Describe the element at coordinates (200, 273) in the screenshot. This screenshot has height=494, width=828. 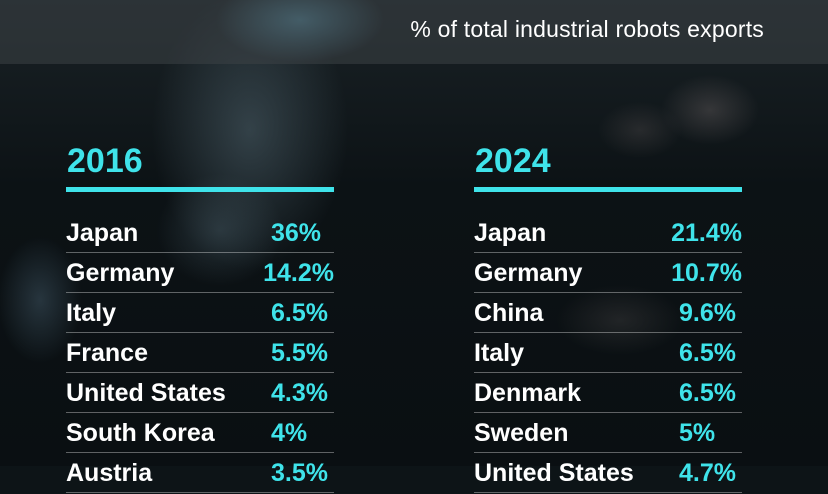
I see `table-row: Germany 14.2%` at that location.